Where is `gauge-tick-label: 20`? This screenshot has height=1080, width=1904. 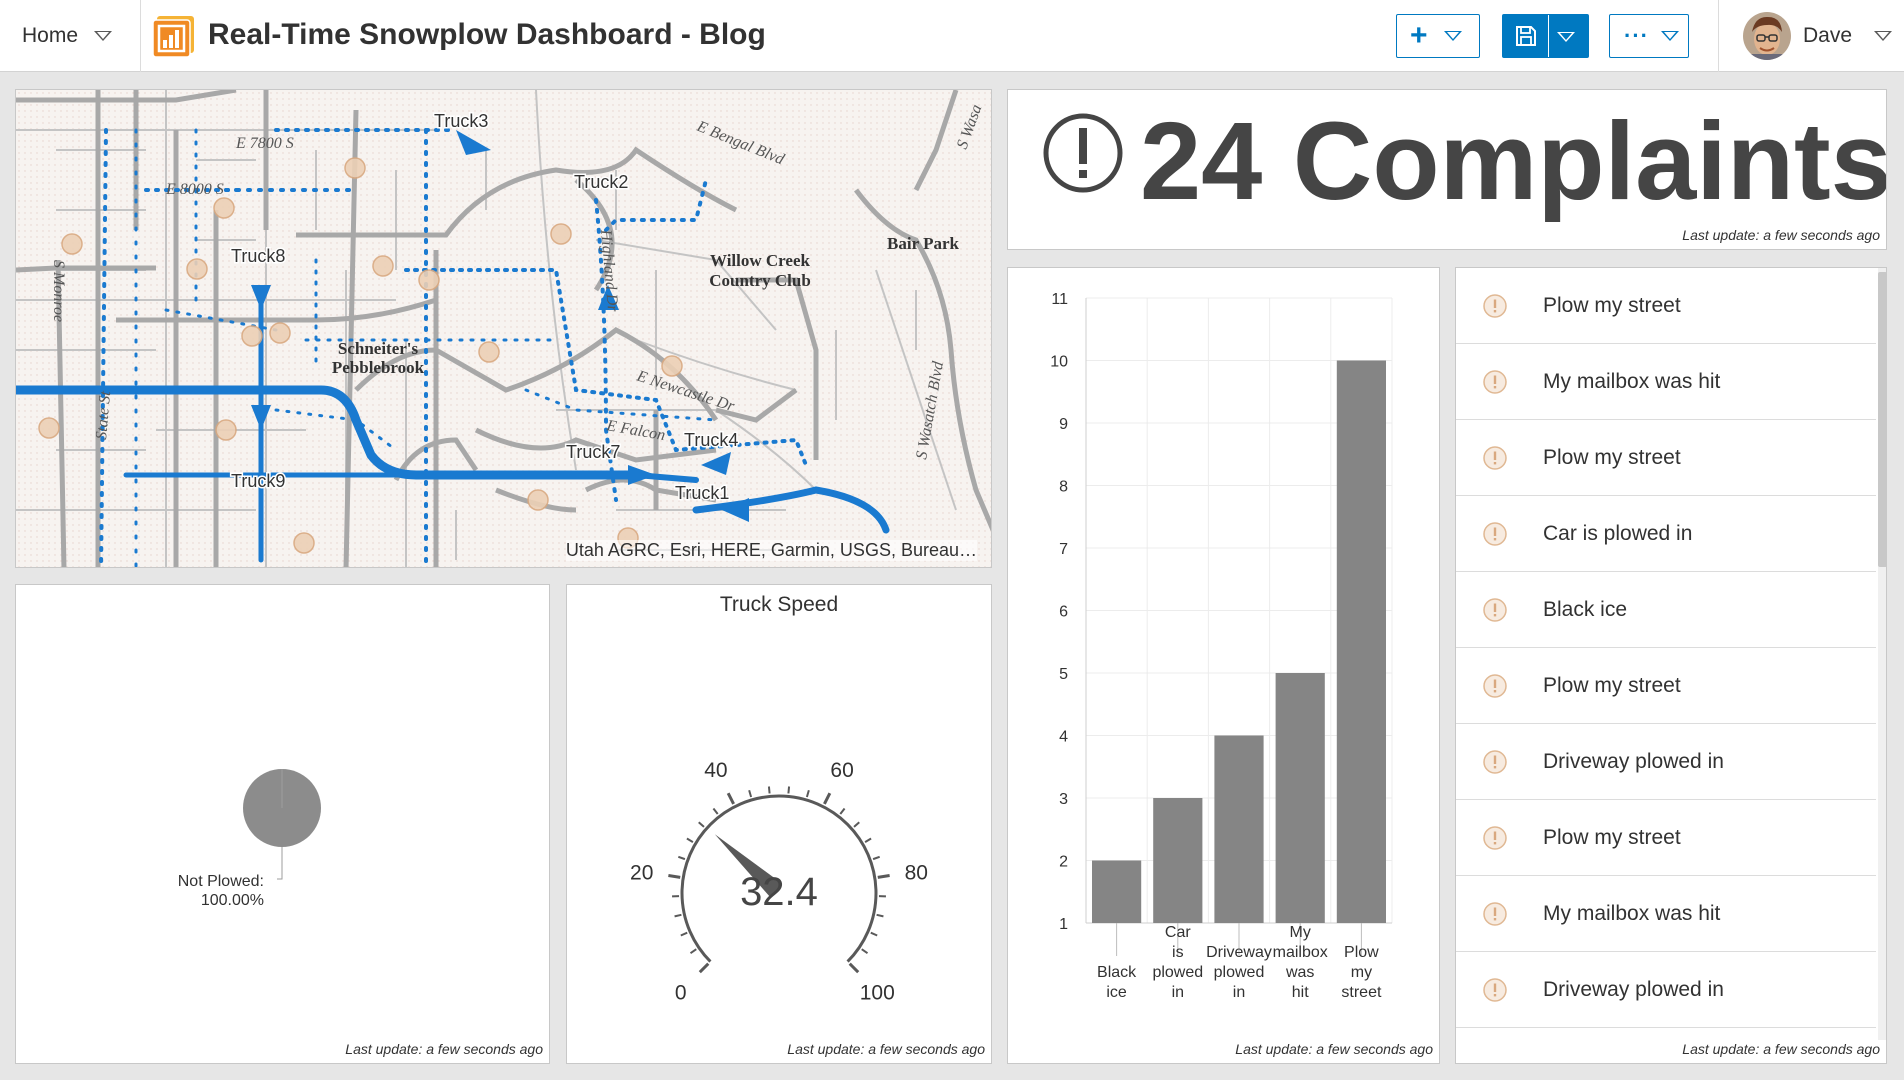 gauge-tick-label: 20 is located at coordinates (641, 872).